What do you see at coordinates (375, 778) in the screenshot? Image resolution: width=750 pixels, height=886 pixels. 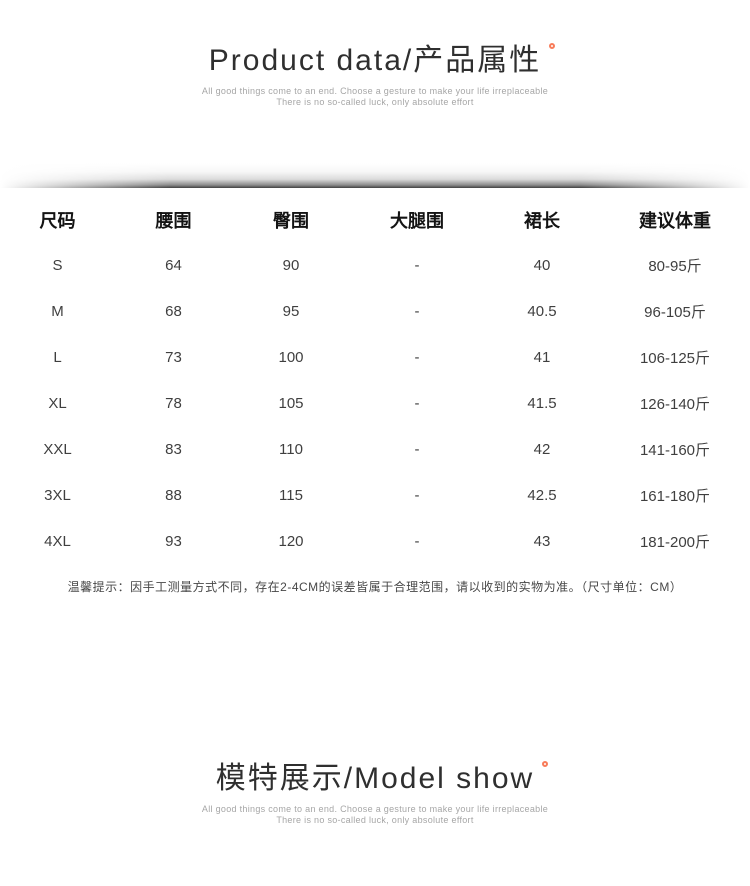 I see `model-show-title: 模特展示/Model show` at bounding box center [375, 778].